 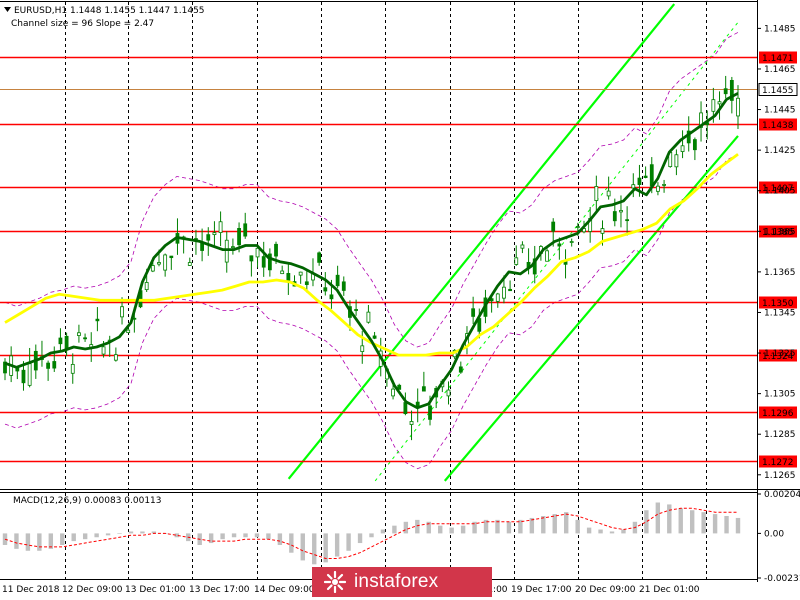 I want to click on level-label: 1.1324, so click(x=778, y=357).